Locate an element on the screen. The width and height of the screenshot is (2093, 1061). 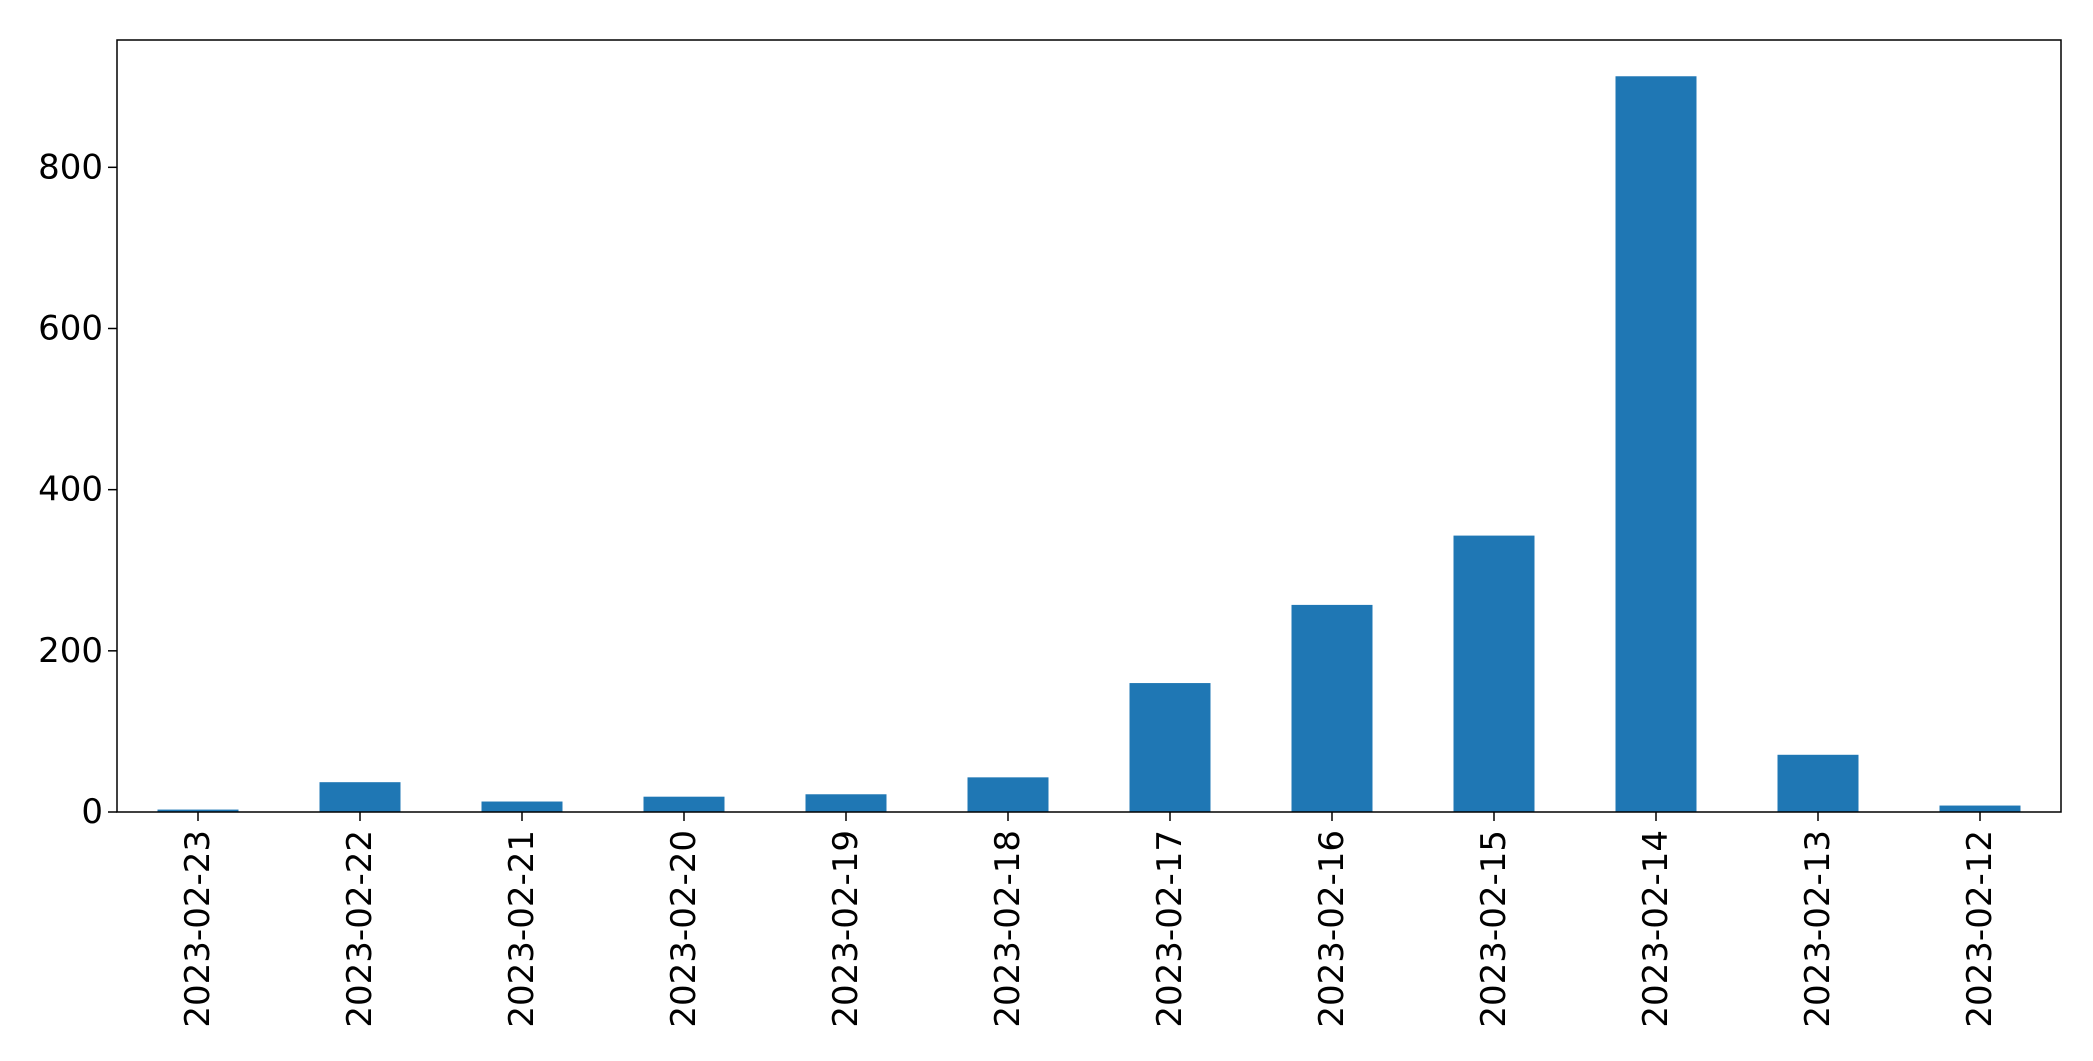
y-tick-label: 800 is located at coordinates (70, 167).